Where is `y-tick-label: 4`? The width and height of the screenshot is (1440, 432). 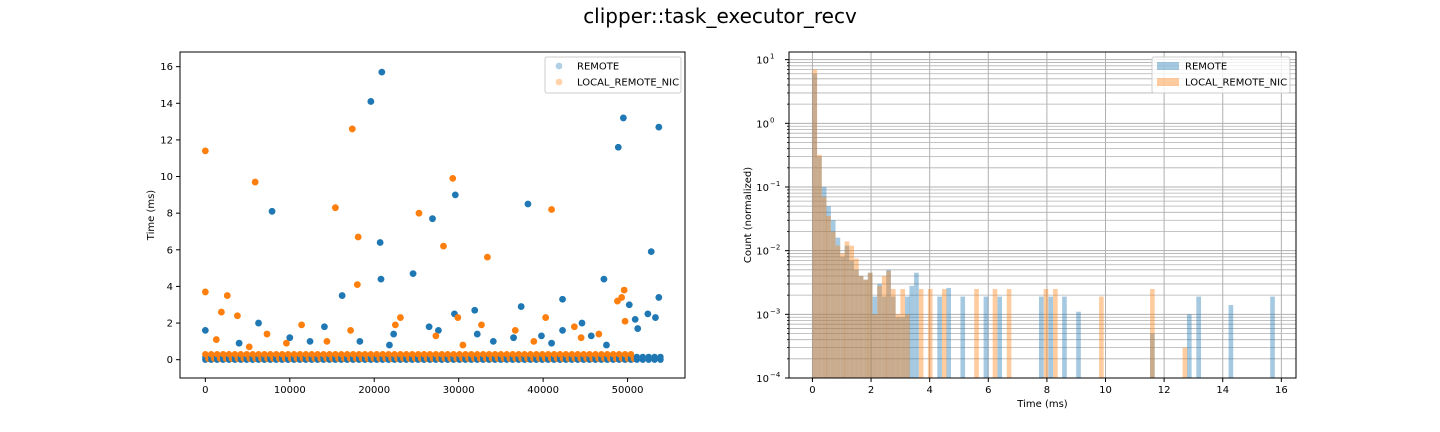 y-tick-label: 4 is located at coordinates (170, 287).